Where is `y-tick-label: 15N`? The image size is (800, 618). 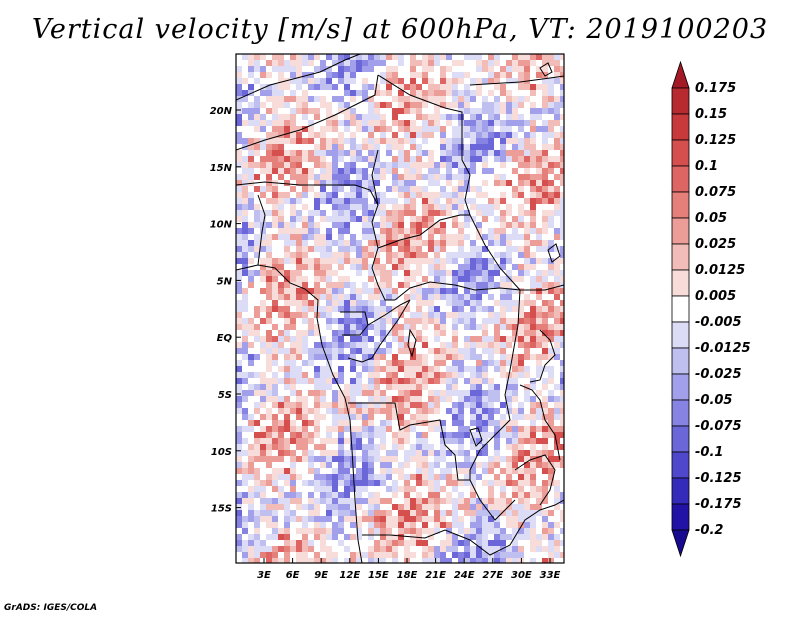 y-tick-label: 15N is located at coordinates (221, 168).